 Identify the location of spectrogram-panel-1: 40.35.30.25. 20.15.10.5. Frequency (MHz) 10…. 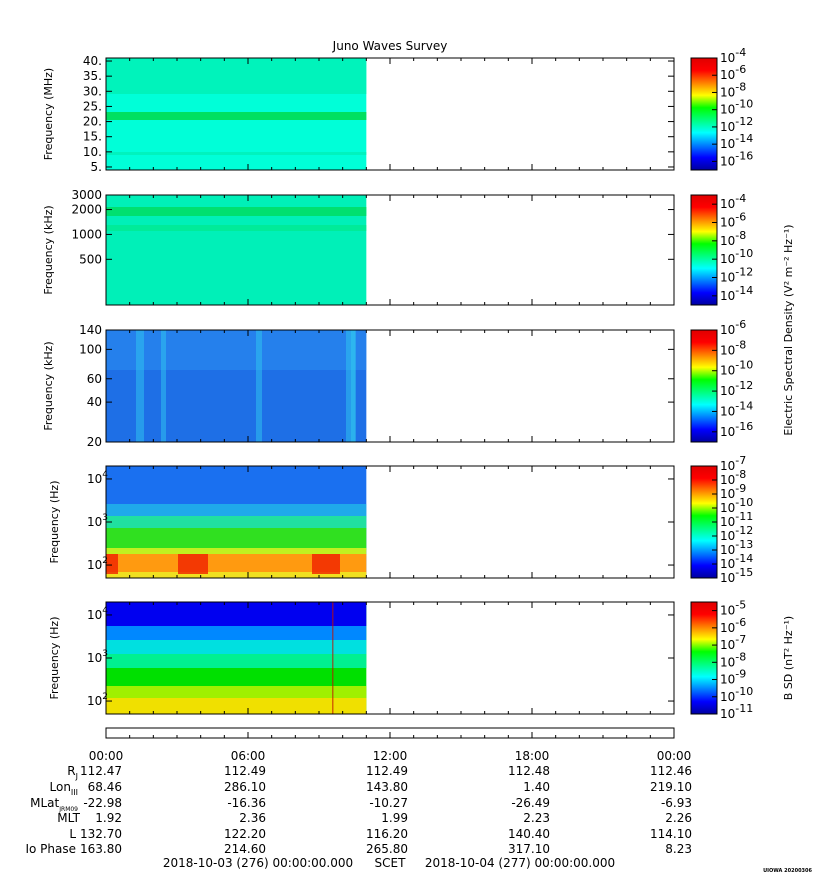
(397, 110).